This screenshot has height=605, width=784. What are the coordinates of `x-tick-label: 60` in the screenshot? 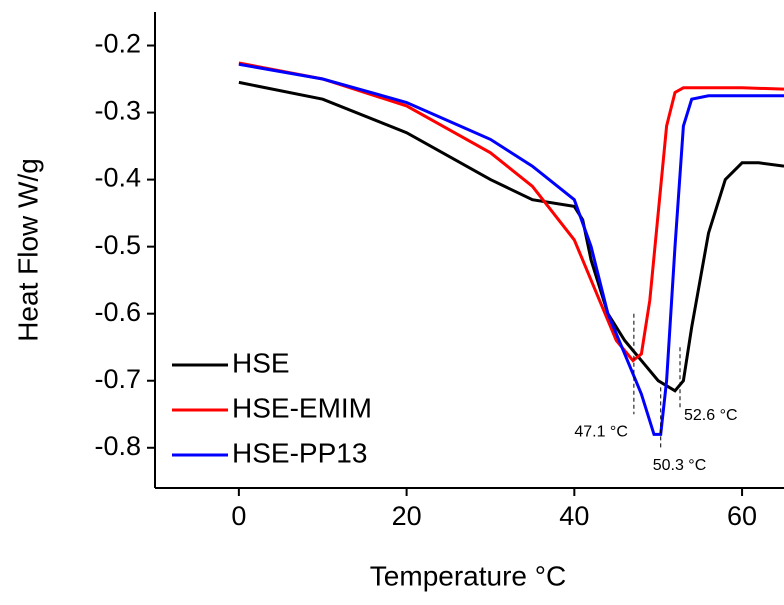 It's located at (742, 516).